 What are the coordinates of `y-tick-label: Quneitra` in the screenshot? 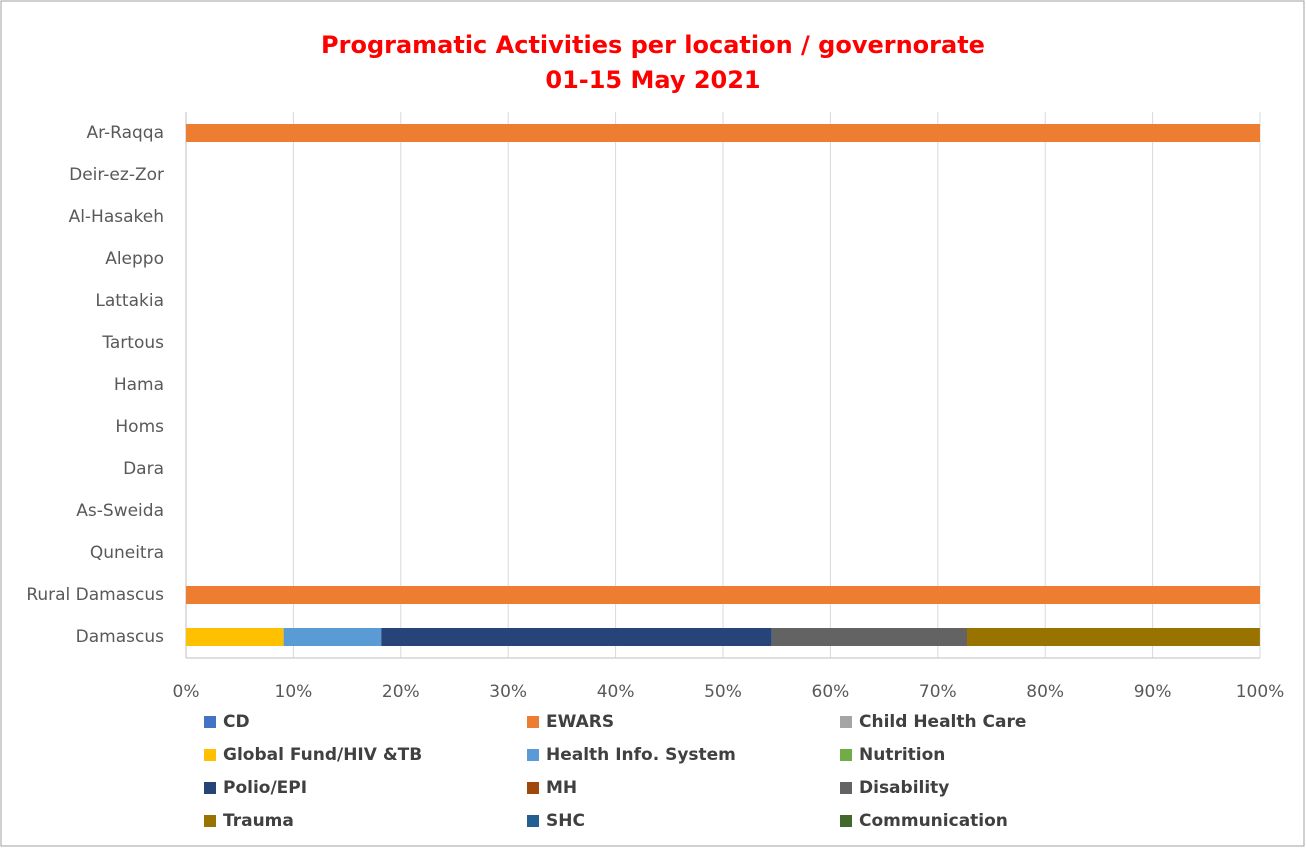 It's located at (127, 553).